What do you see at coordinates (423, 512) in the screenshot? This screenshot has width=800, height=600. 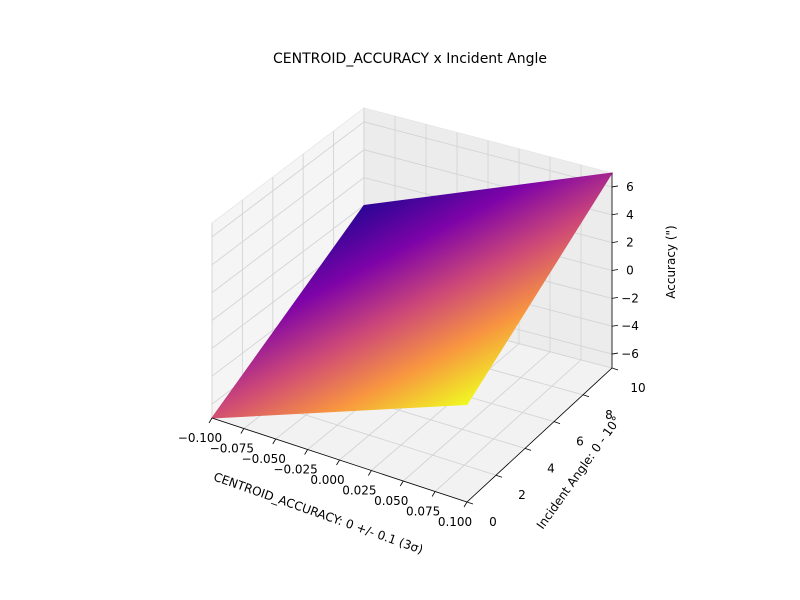 I see `x-tick-label-7: 0.075` at bounding box center [423, 512].